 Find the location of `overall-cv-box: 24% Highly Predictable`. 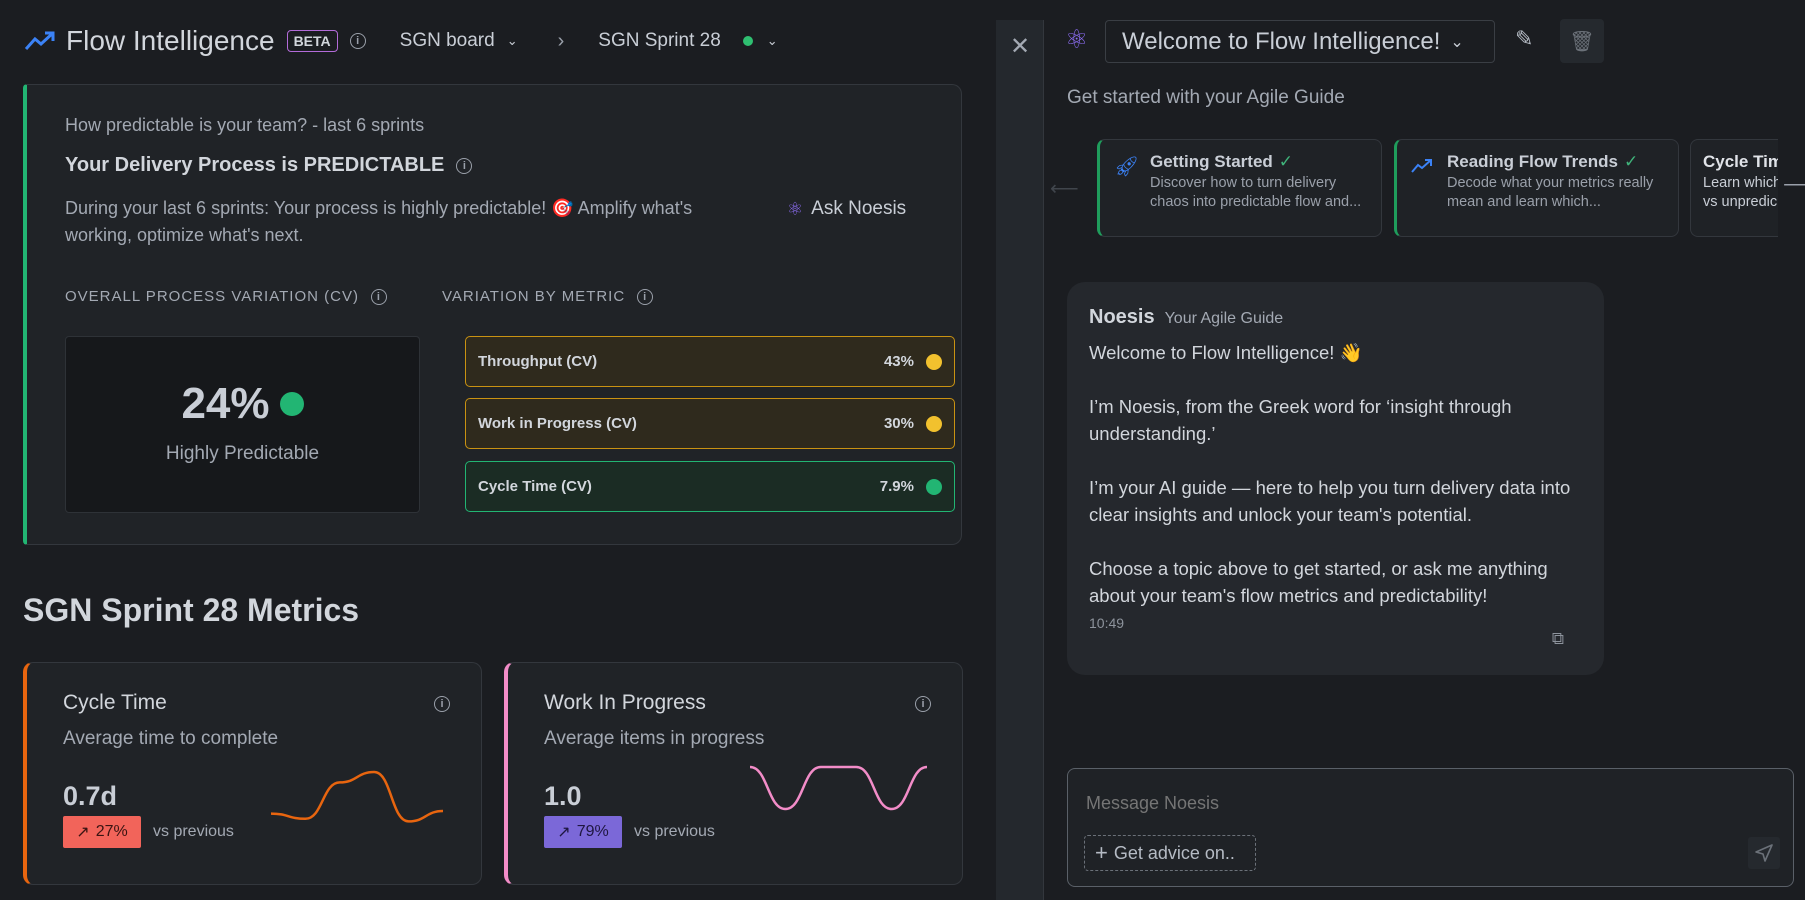

overall-cv-box: 24% Highly Predictable is located at coordinates (242, 424).